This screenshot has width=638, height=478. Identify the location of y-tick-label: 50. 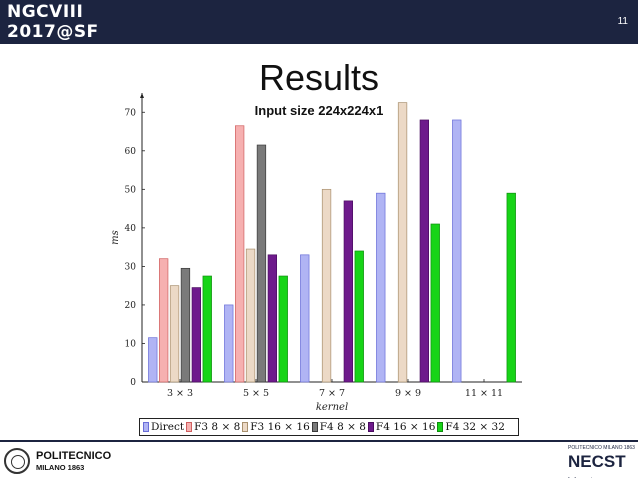
(131, 190).